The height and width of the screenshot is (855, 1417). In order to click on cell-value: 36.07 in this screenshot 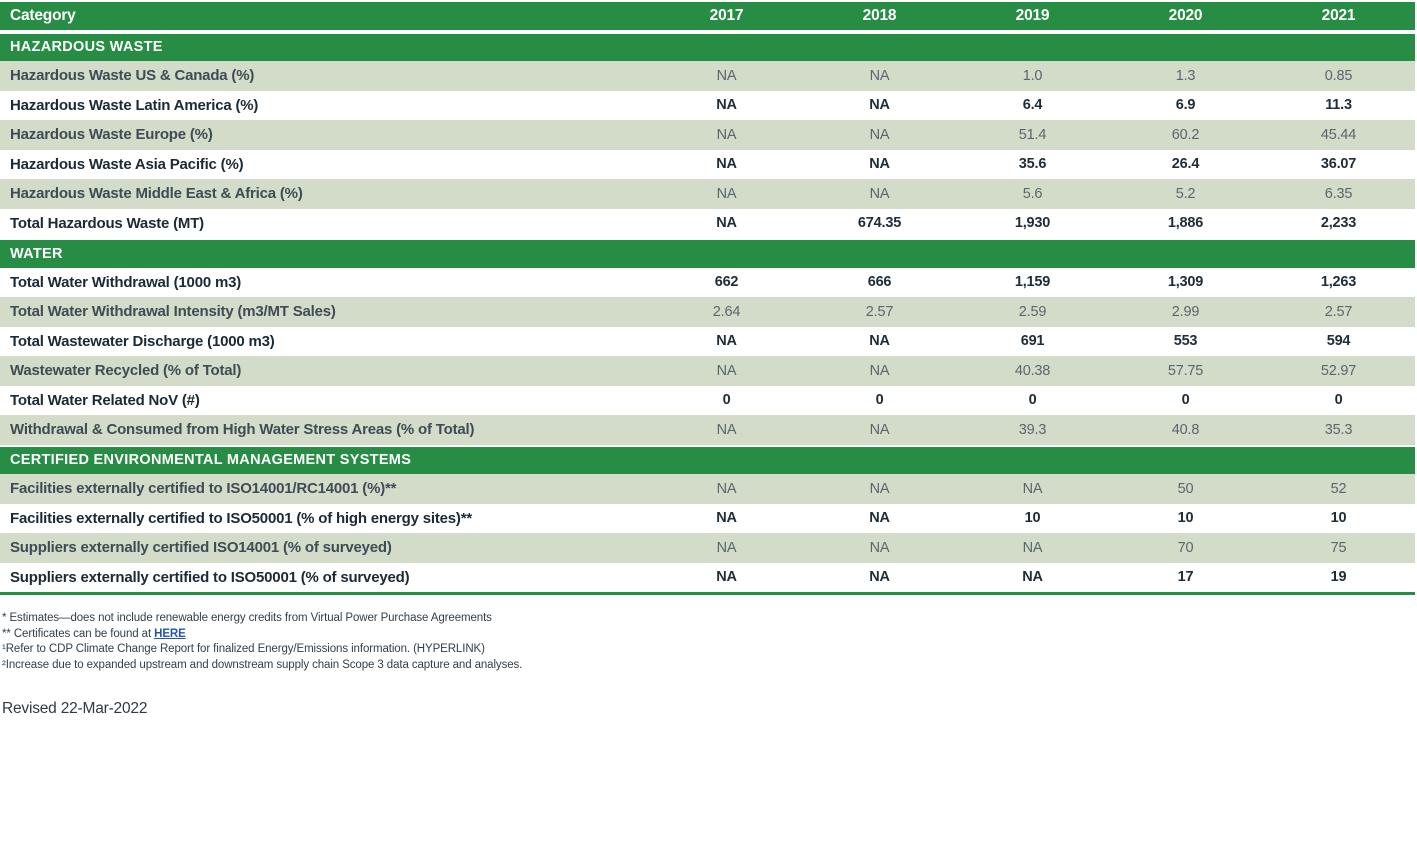, I will do `click(1338, 164)`.